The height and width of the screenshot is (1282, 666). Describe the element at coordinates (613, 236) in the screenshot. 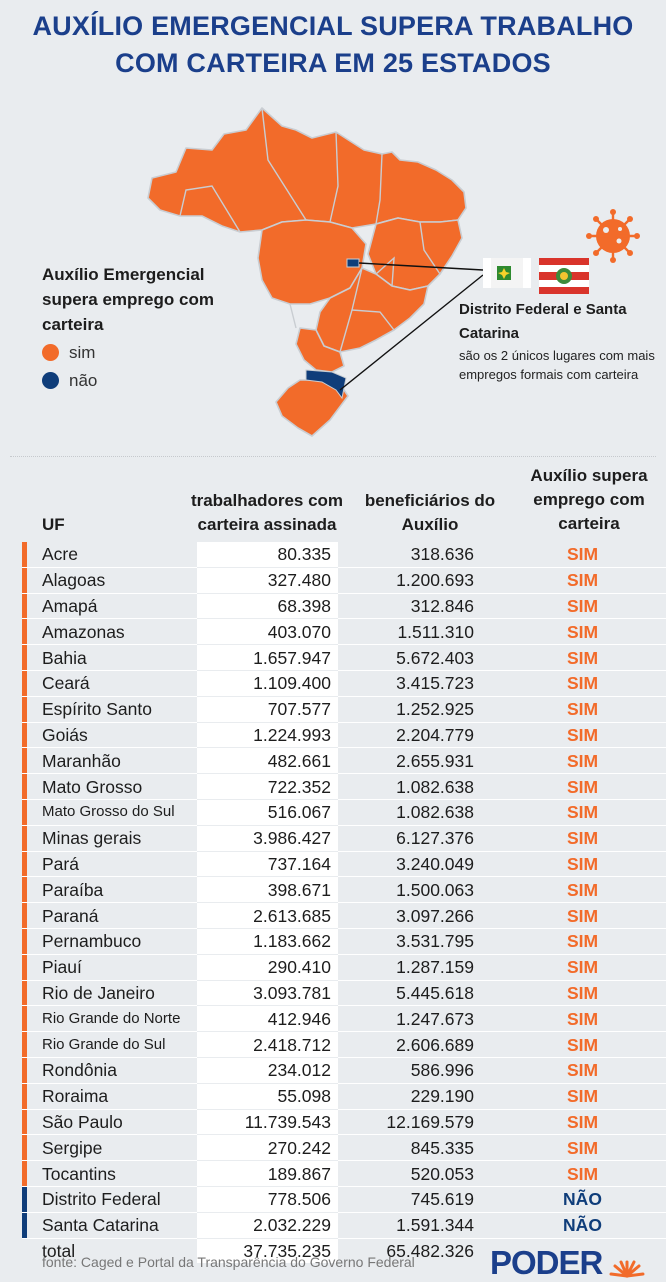

I see `virus-icon` at that location.